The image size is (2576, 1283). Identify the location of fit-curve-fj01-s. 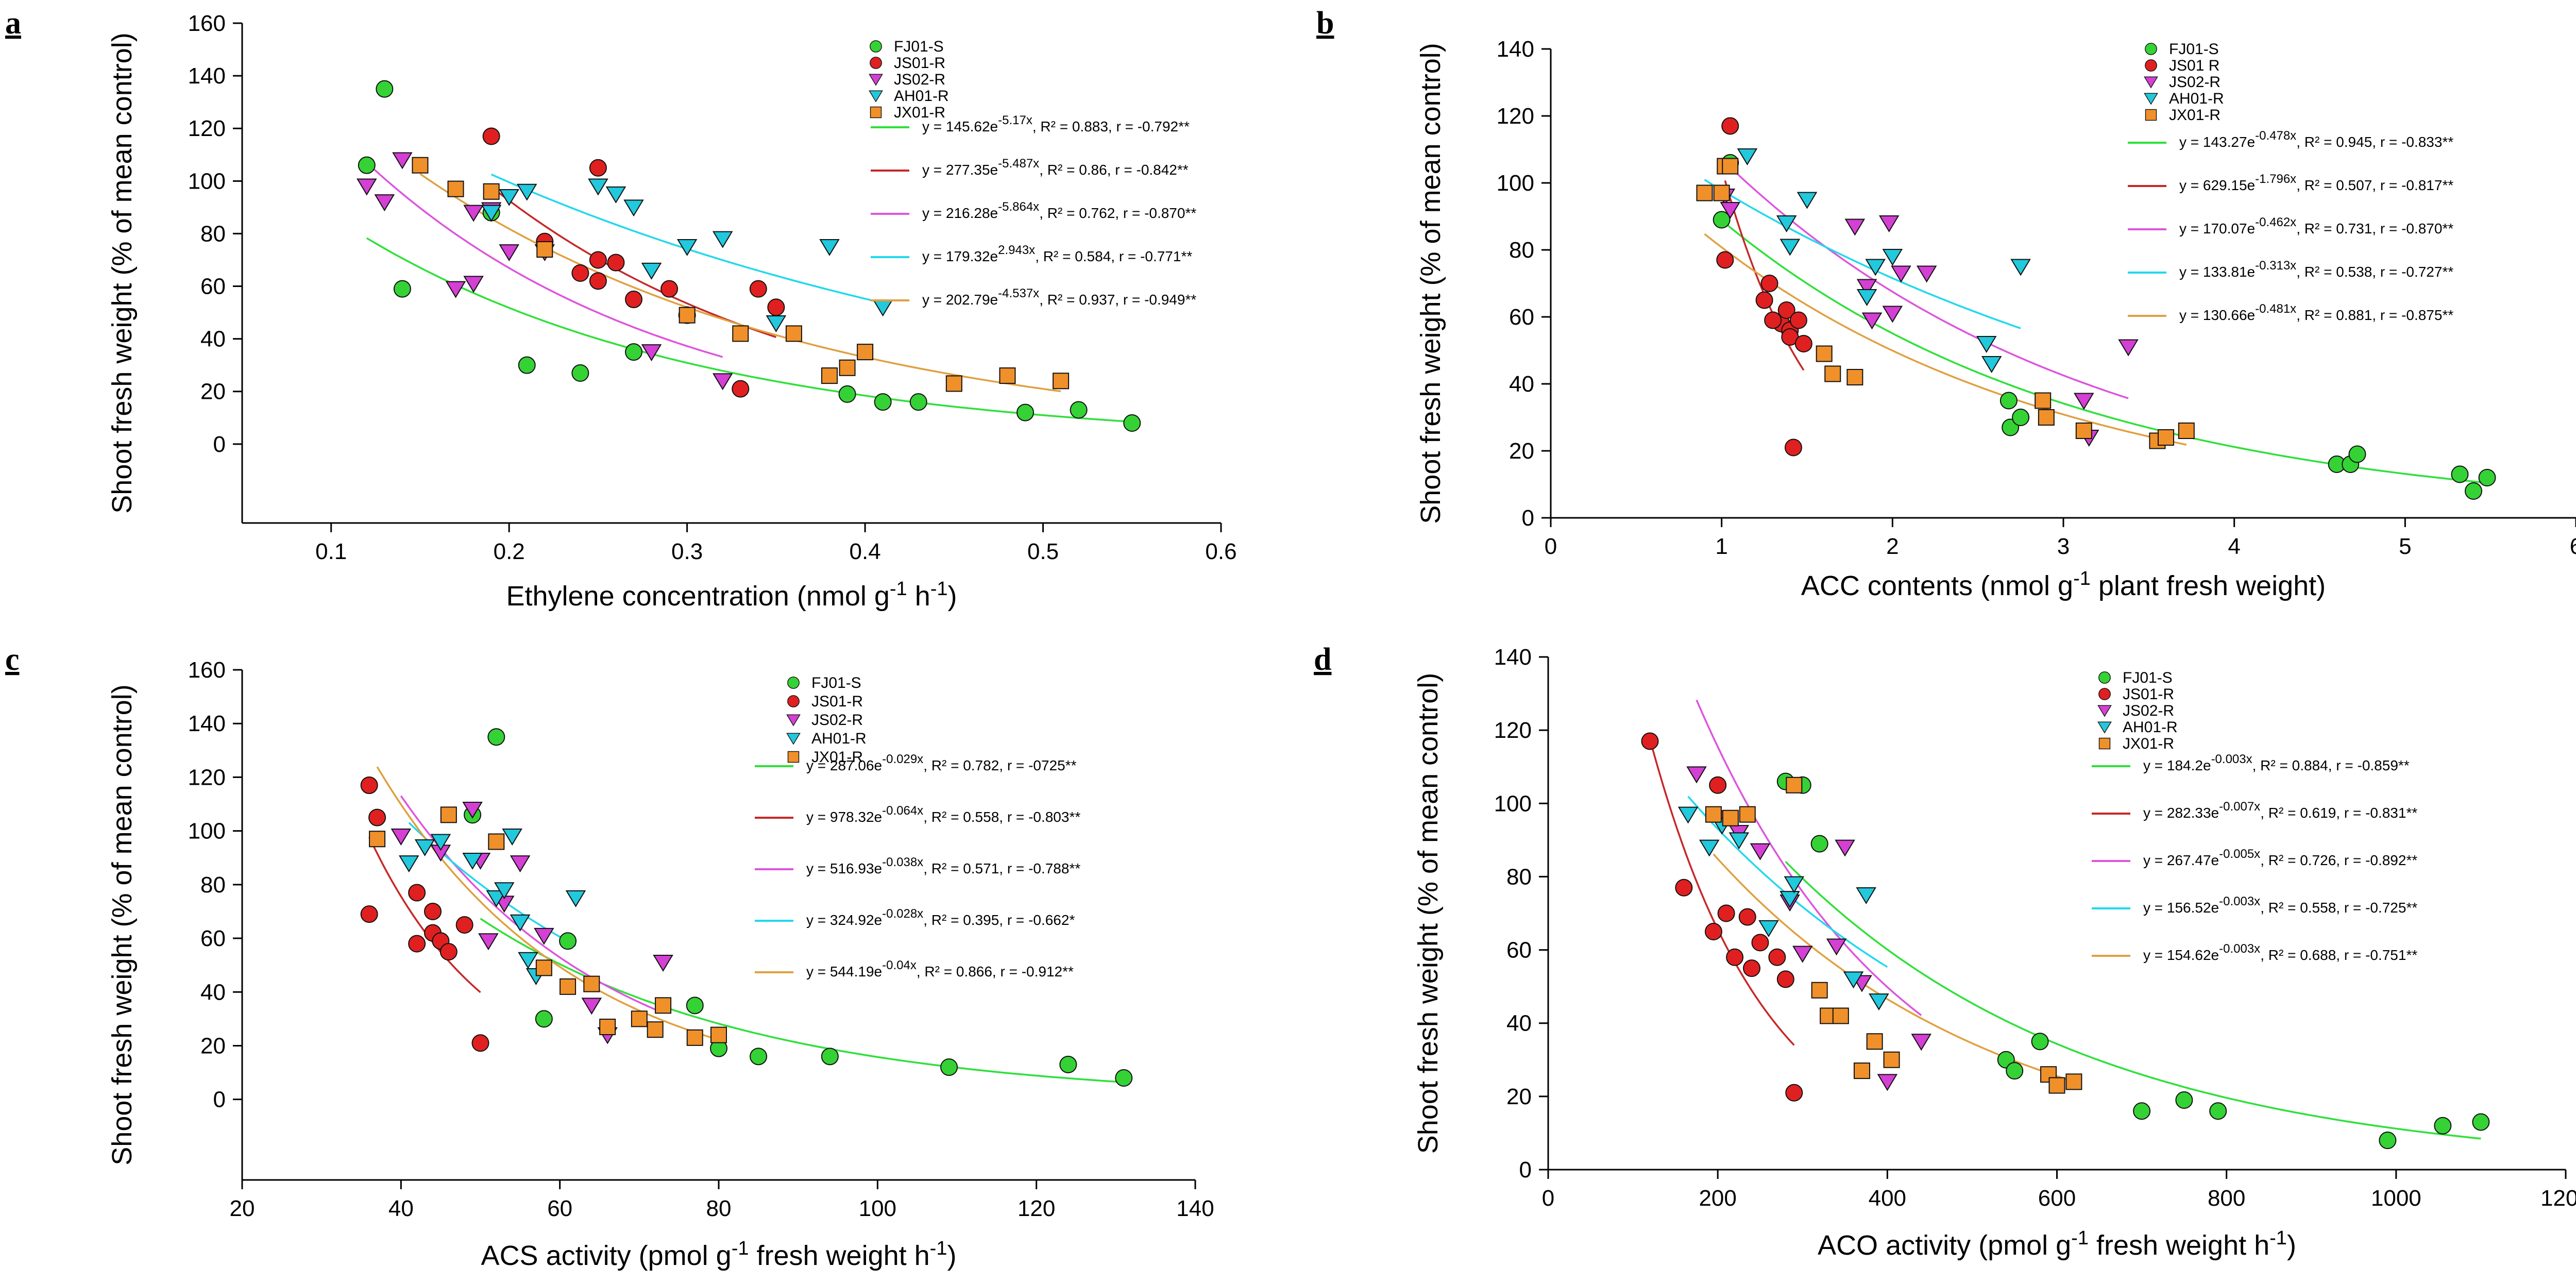
(2104, 352).